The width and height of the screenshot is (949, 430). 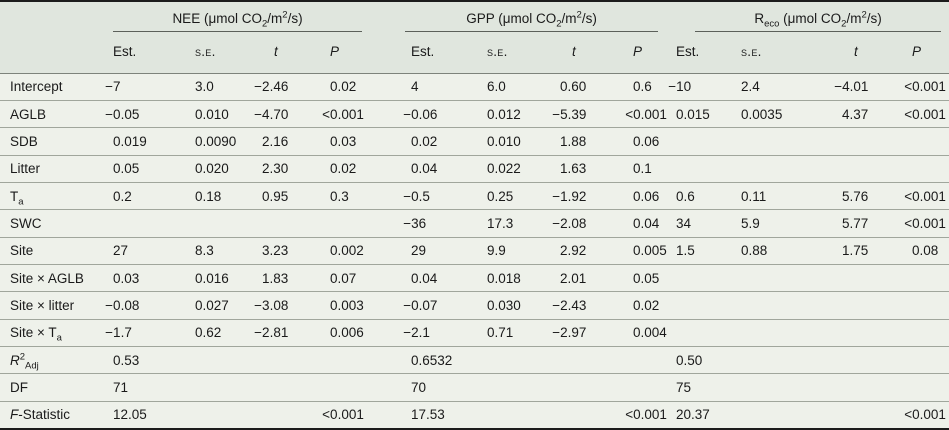 What do you see at coordinates (212, 169) in the screenshot?
I see `cell-nee-se: 0.020` at bounding box center [212, 169].